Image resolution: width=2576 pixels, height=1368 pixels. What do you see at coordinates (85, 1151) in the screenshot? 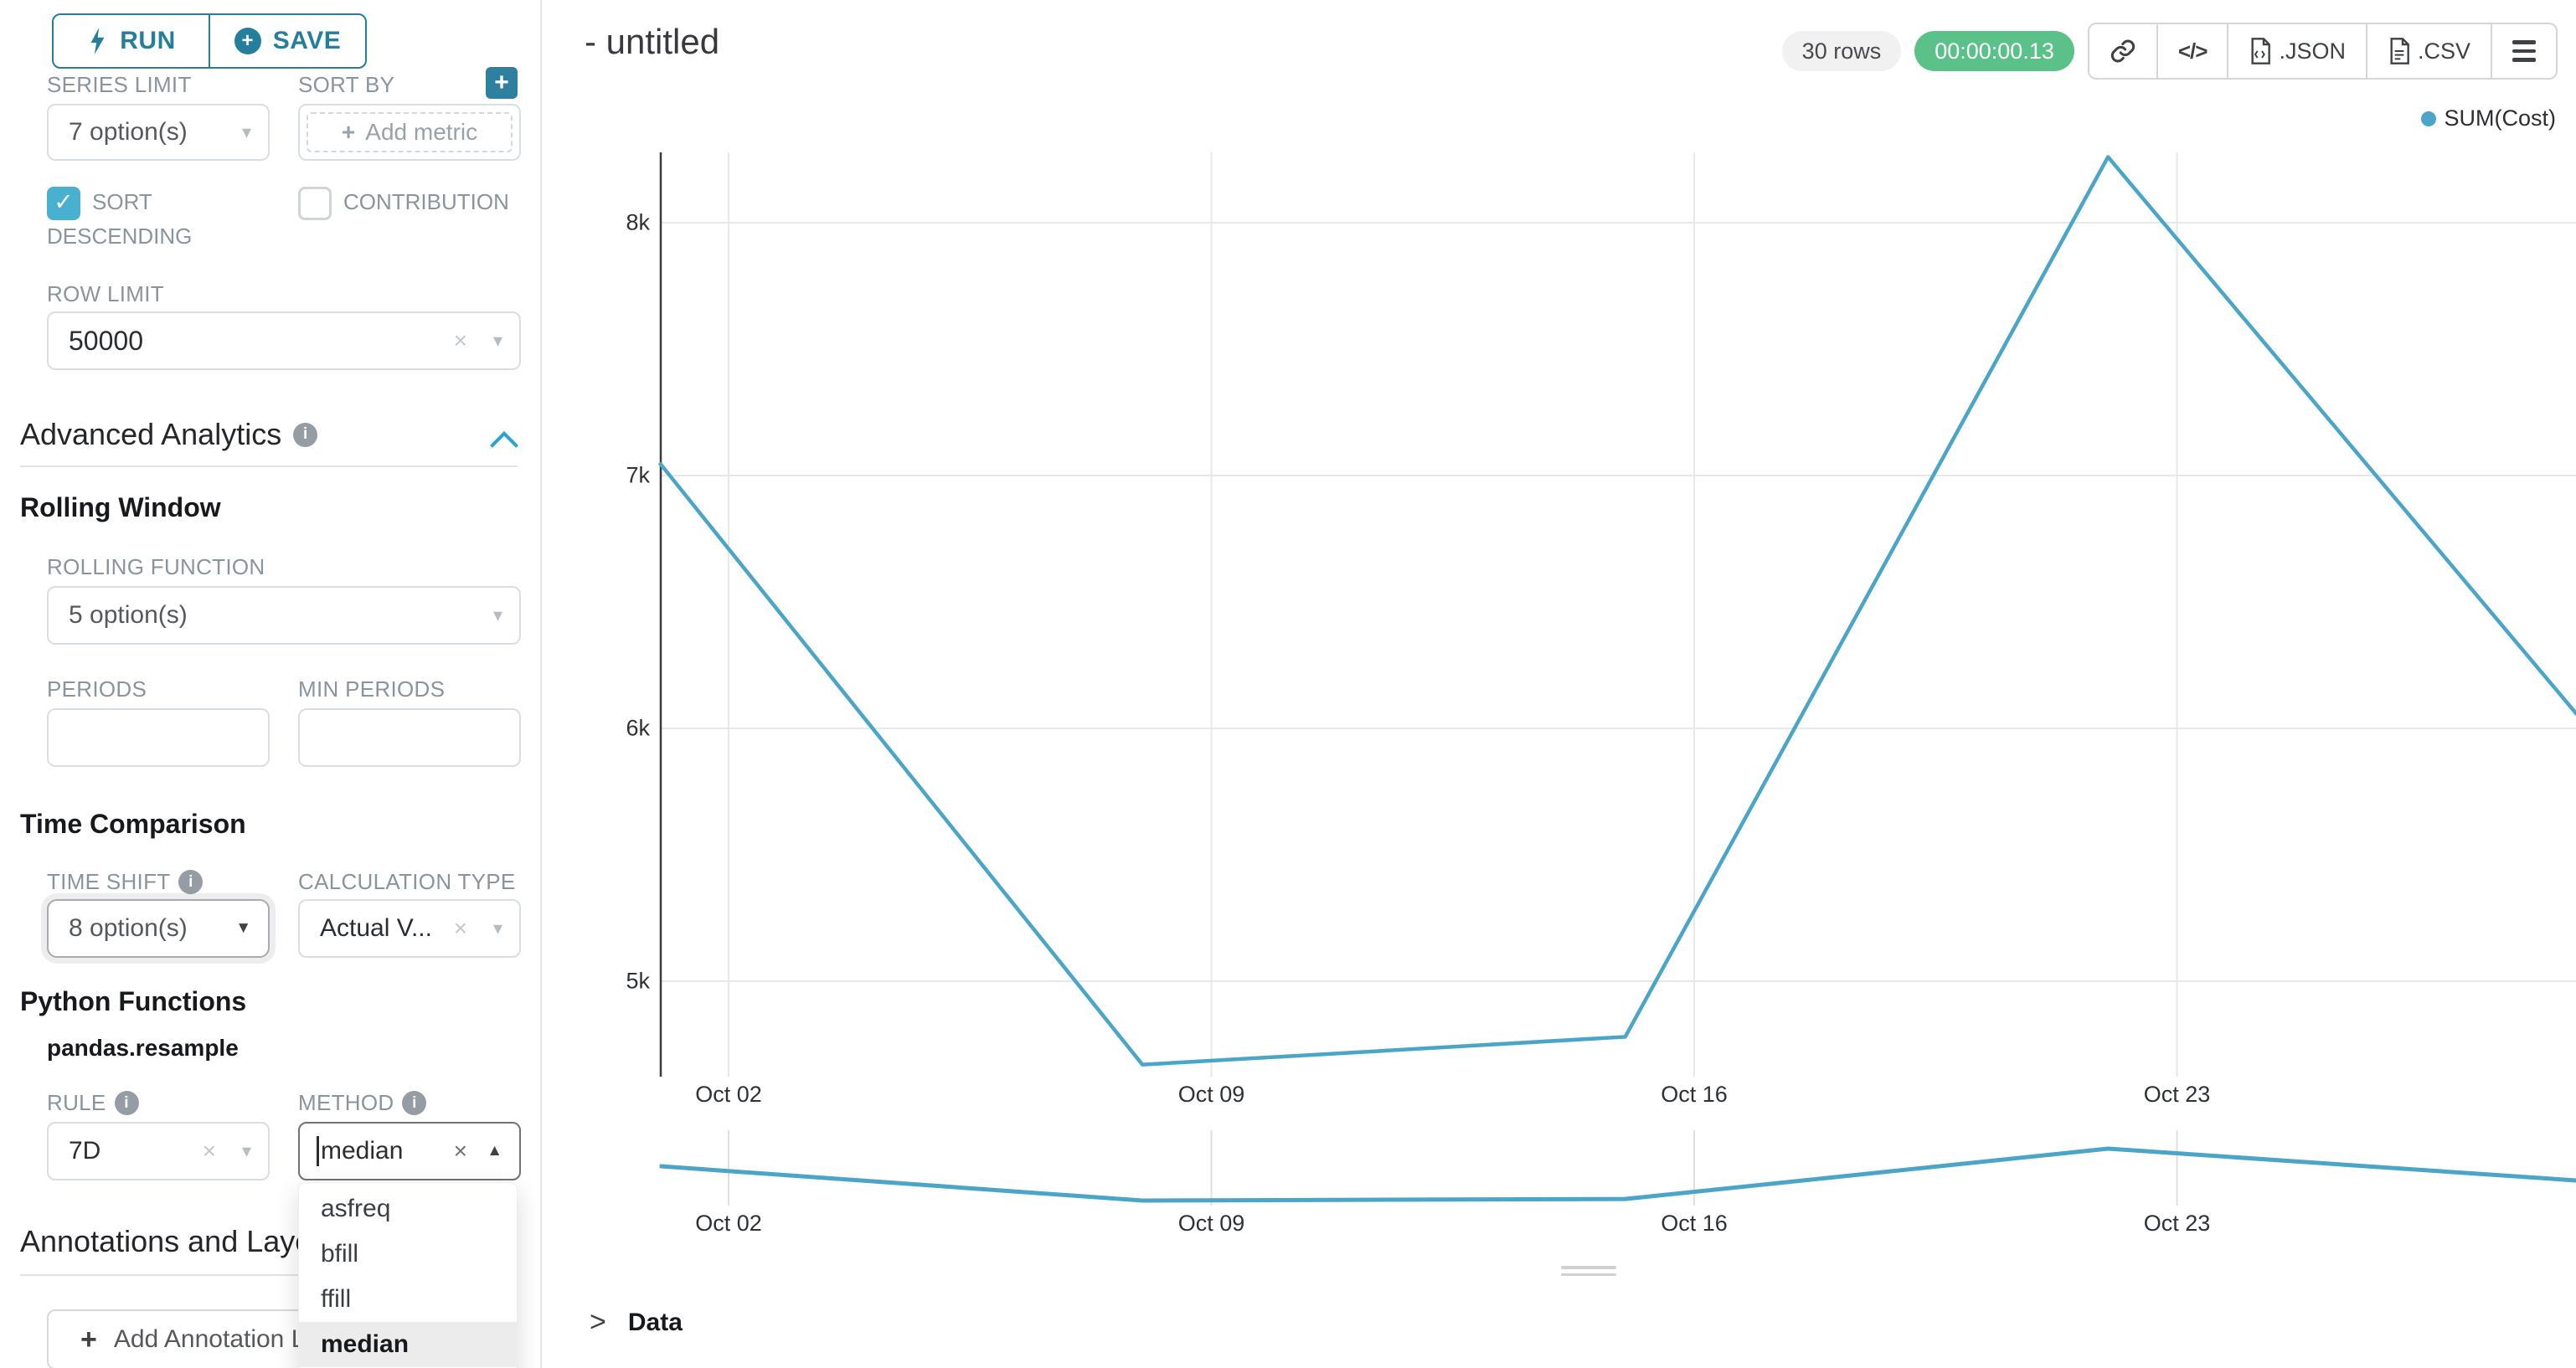
I see `rule-value: 7D` at bounding box center [85, 1151].